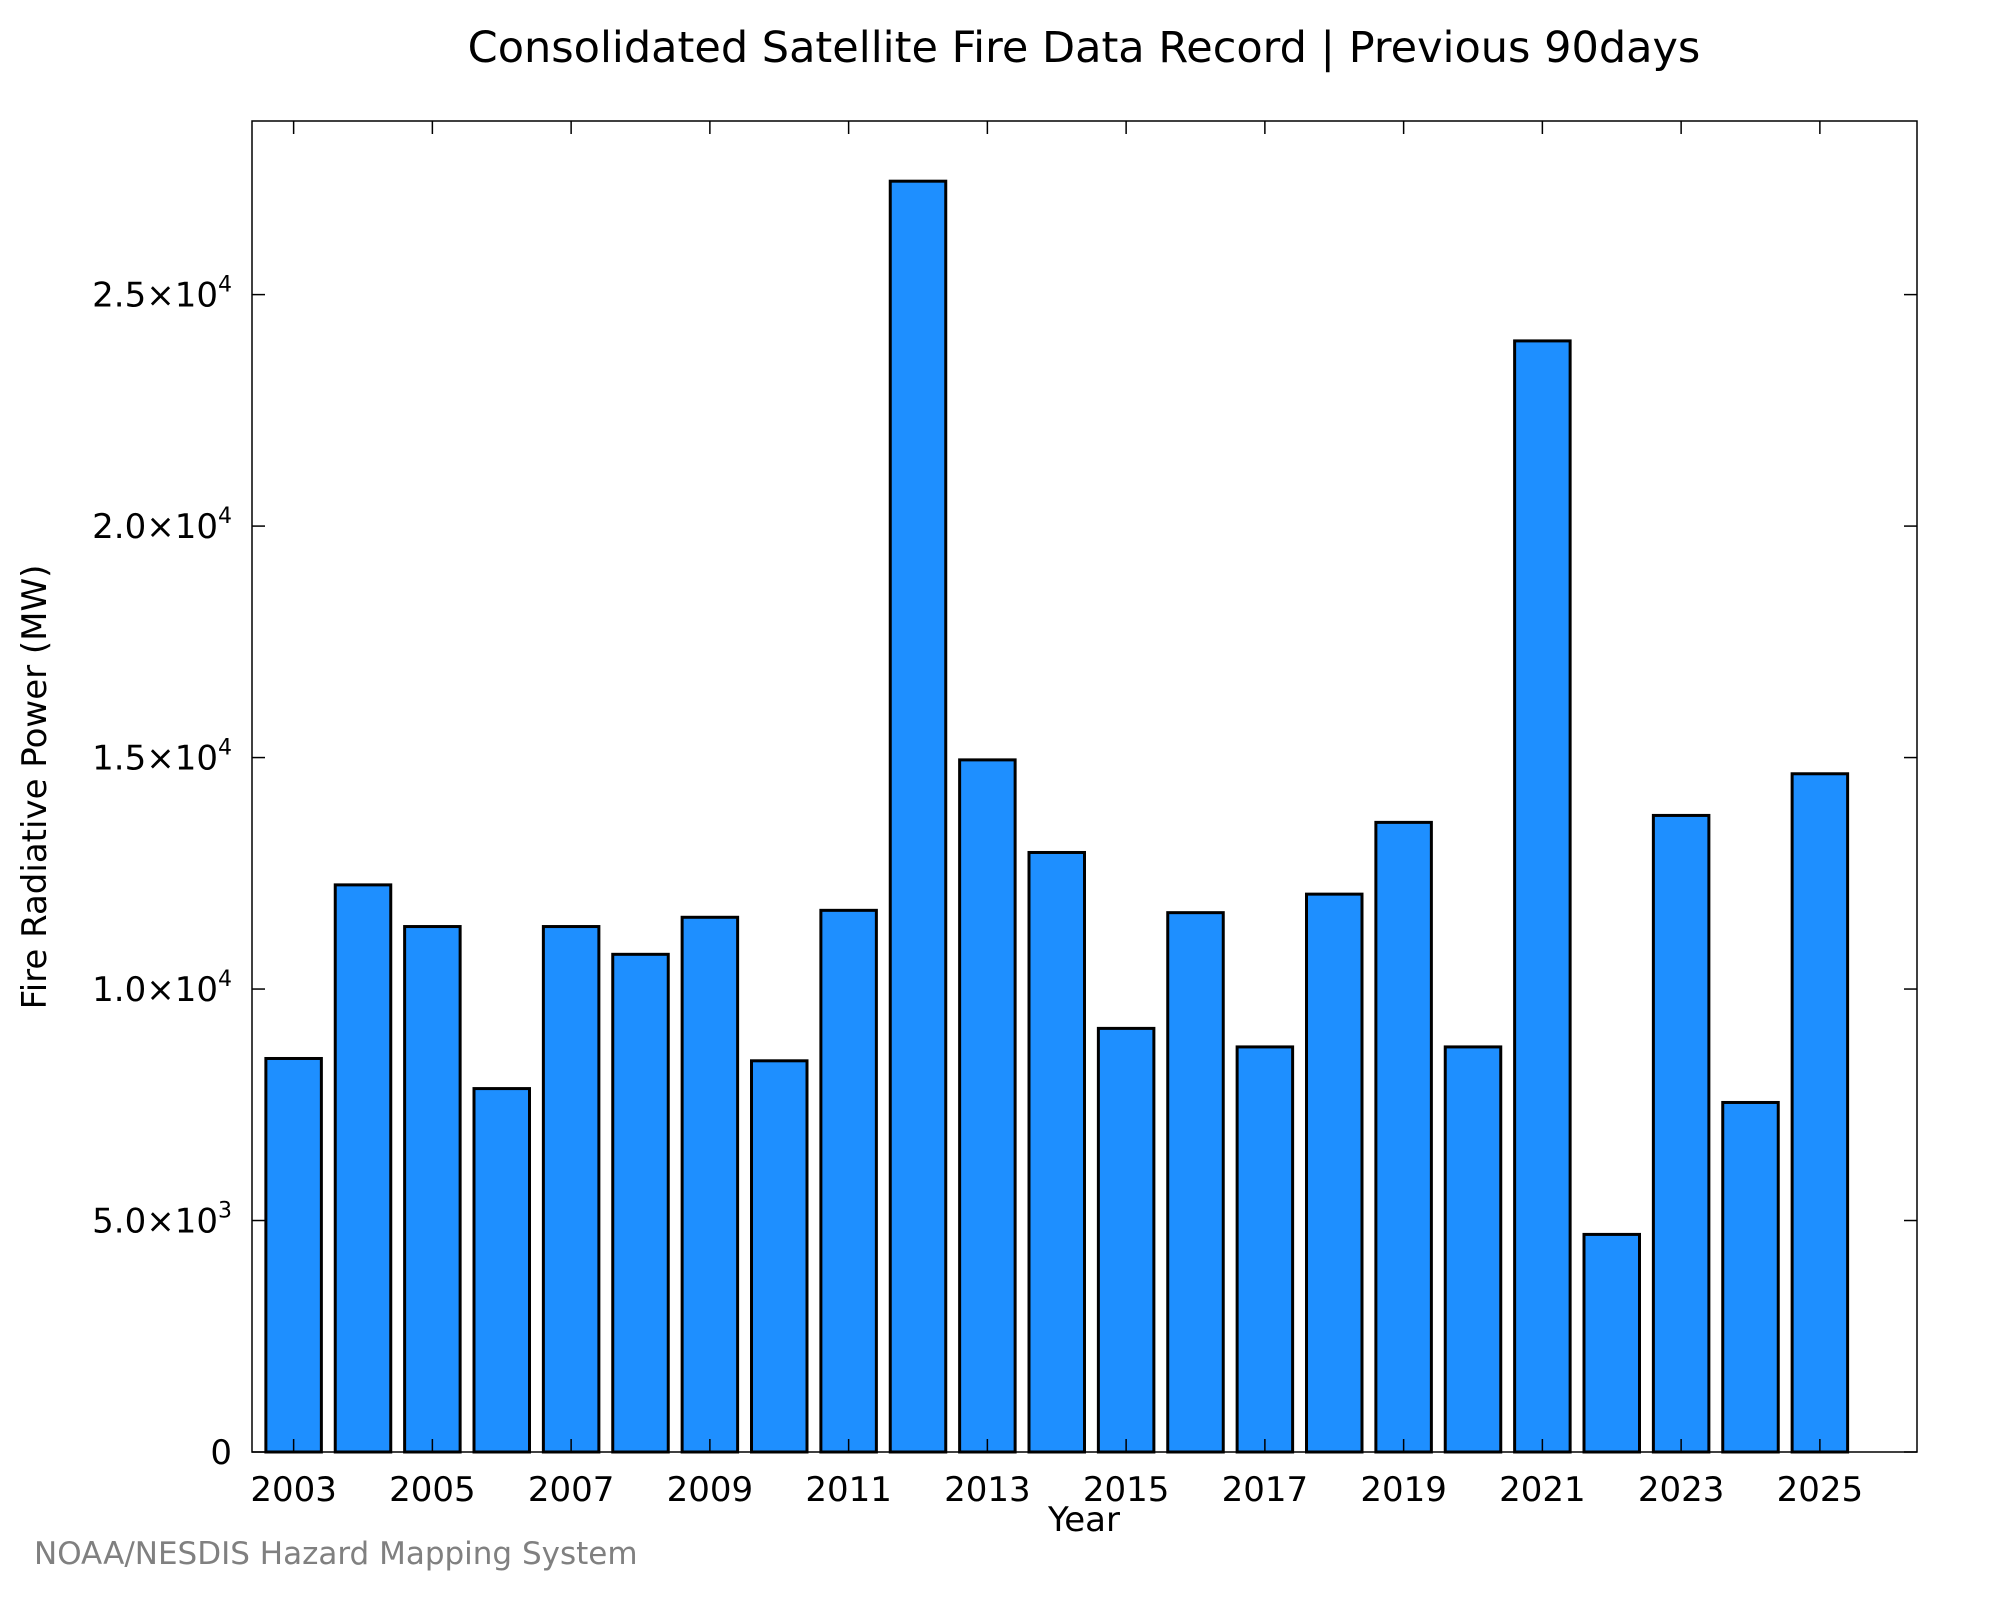 This screenshot has height=1600, width=2000. Describe the element at coordinates (848, 1490) in the screenshot. I see `x-tick-label-2011: 2011` at that location.